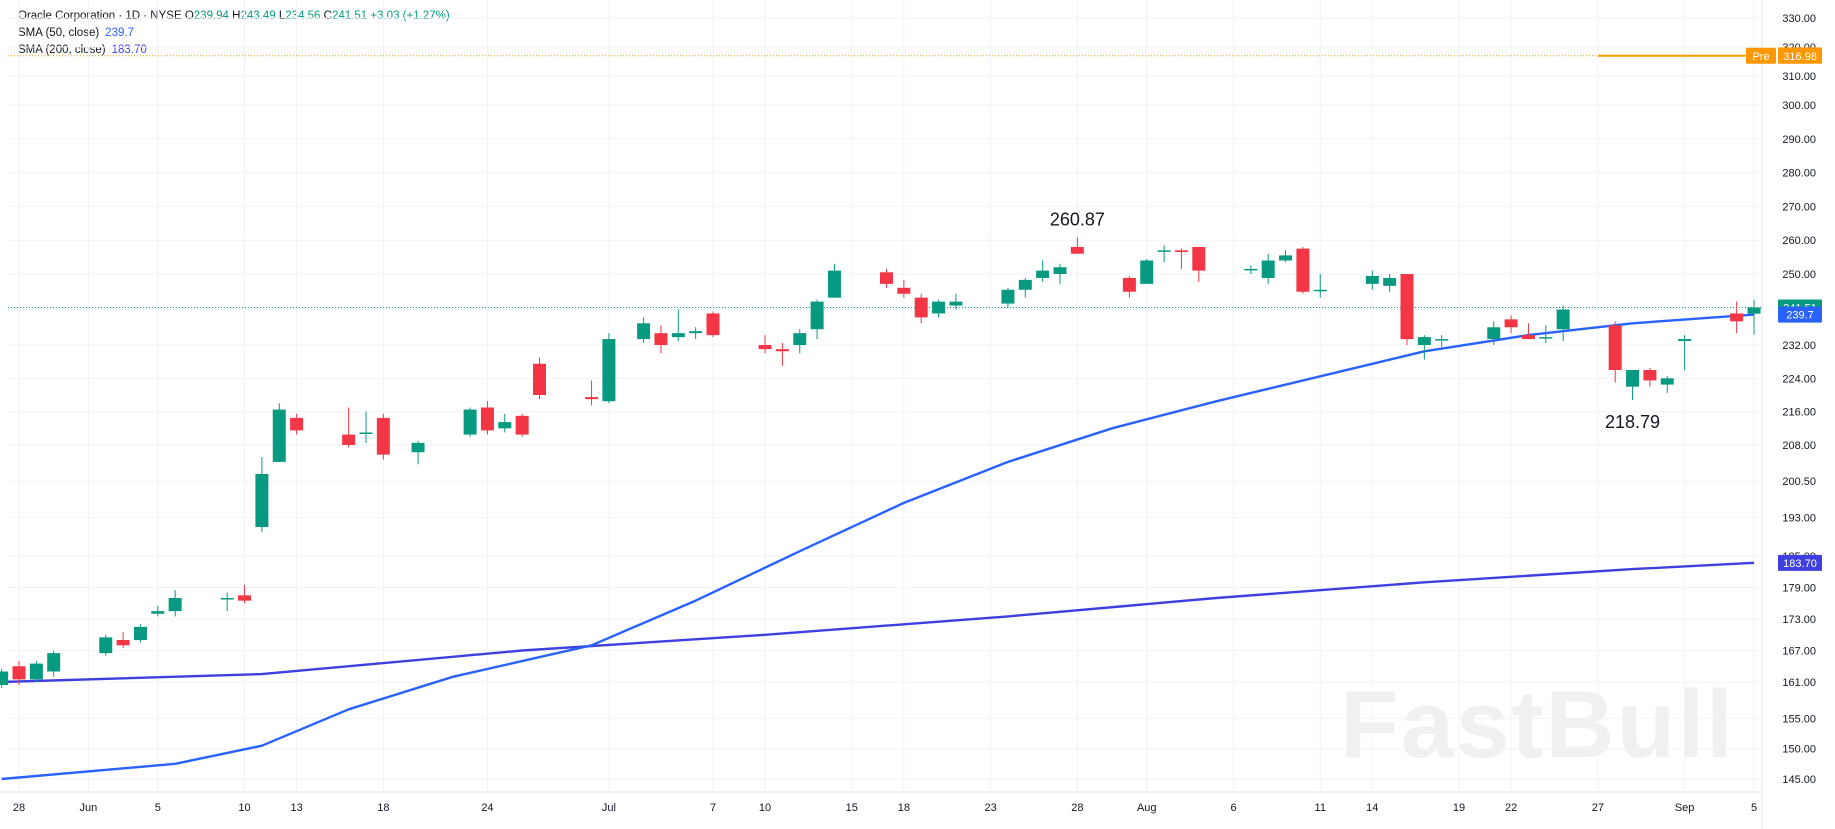 Image resolution: width=1835 pixels, height=829 pixels. Describe the element at coordinates (1511, 808) in the screenshot. I see `time-tick-label: 22` at that location.